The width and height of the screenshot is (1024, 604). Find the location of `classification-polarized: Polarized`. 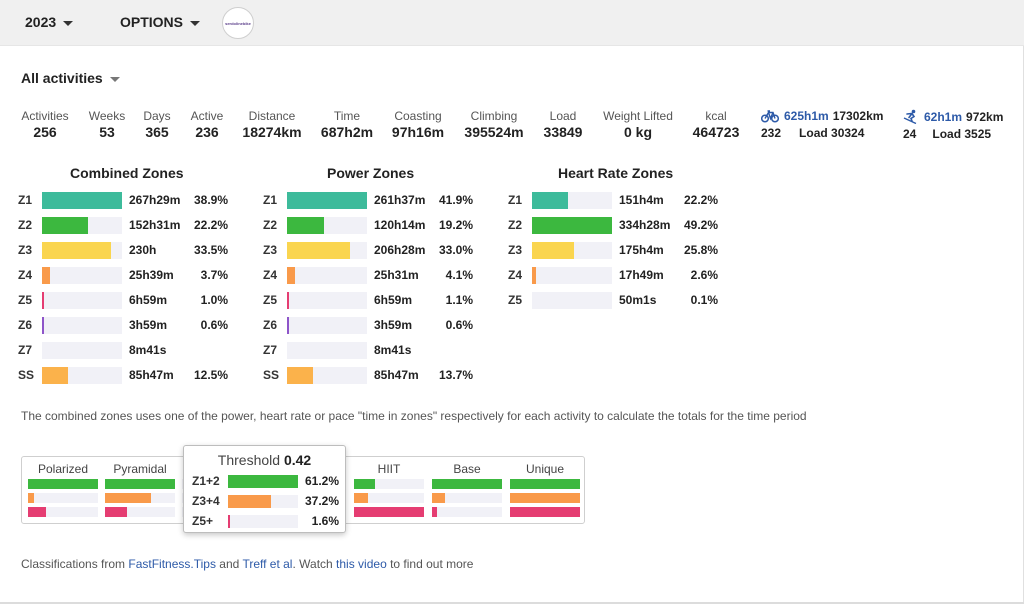

classification-polarized: Polarized is located at coordinates (63, 489).